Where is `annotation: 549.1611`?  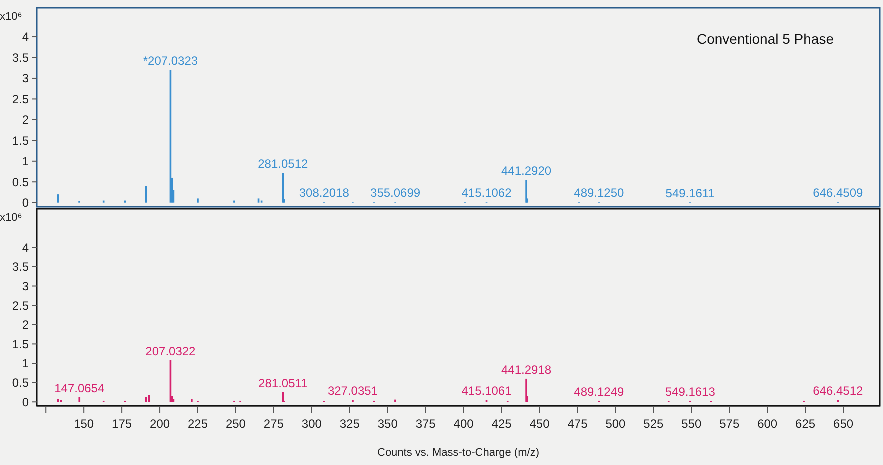
annotation: 549.1611 is located at coordinates (691, 193).